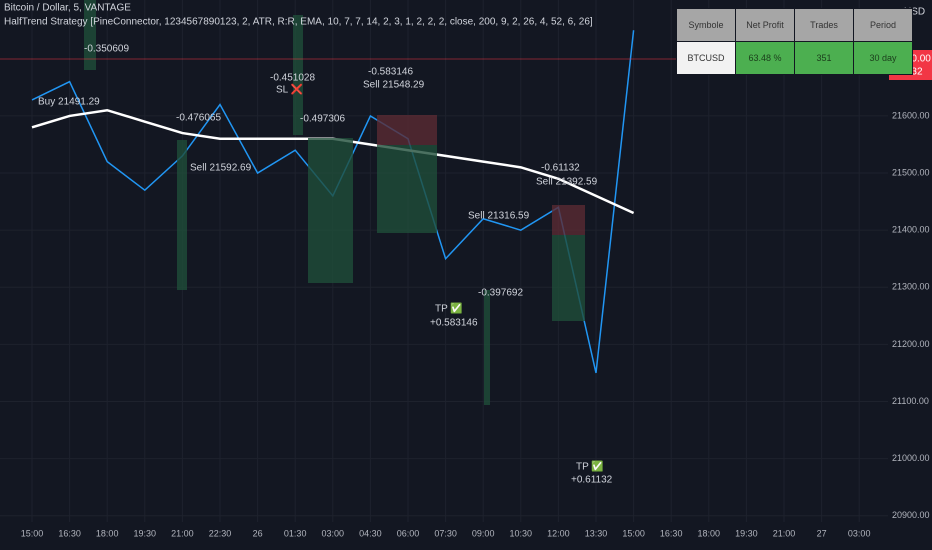 The height and width of the screenshot is (550, 932). Describe the element at coordinates (483, 533) in the screenshot. I see `x-tick-label: 09:00` at that location.